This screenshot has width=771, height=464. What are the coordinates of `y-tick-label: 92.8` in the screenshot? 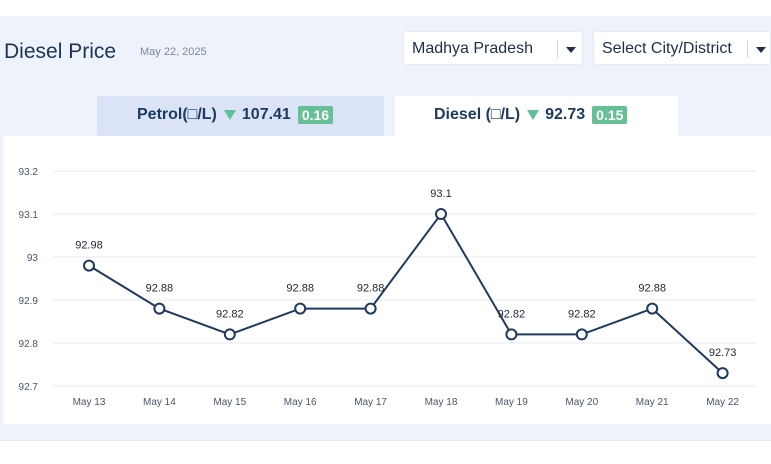 It's located at (29, 344).